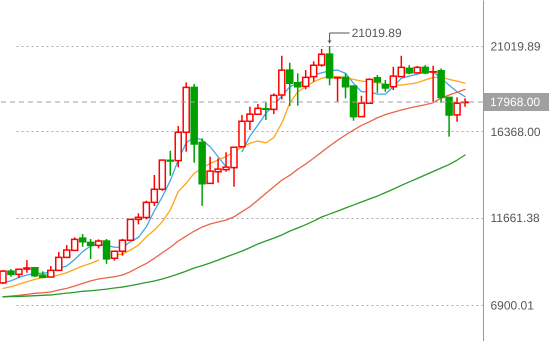 This screenshot has width=550, height=341. I want to click on y-tick-label: 16368.00, so click(515, 131).